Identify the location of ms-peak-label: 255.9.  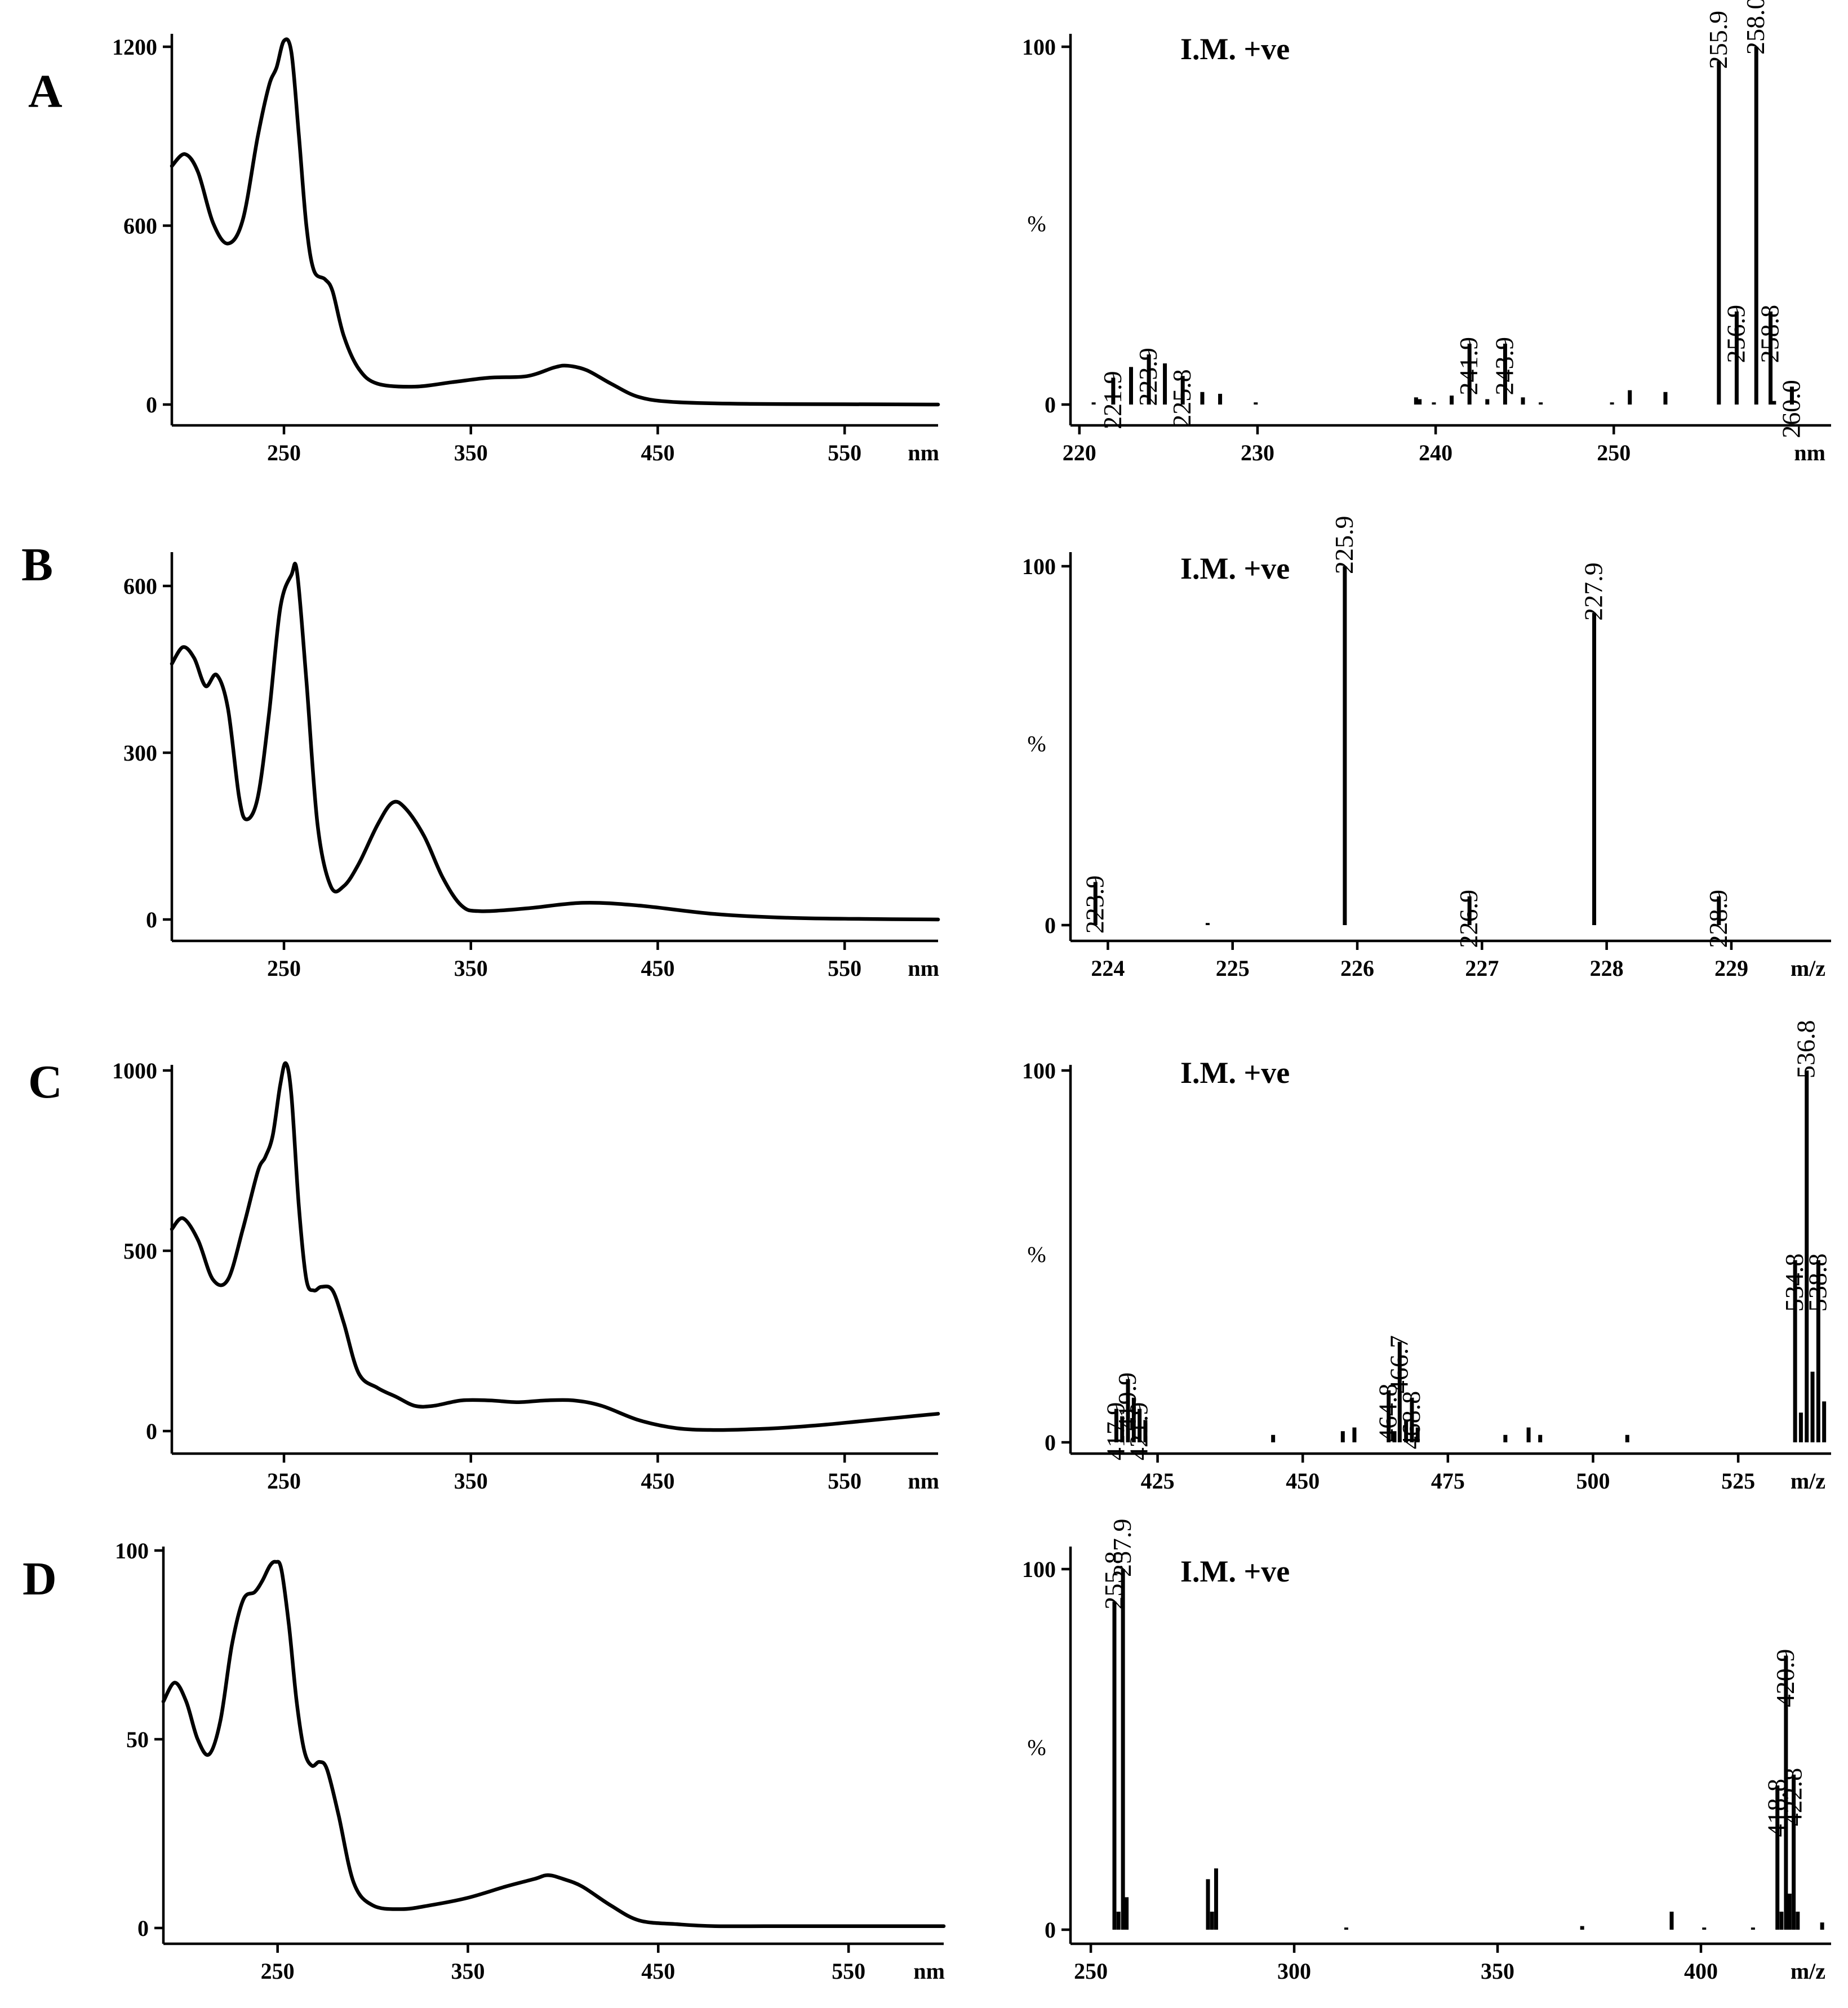
(1718, 40).